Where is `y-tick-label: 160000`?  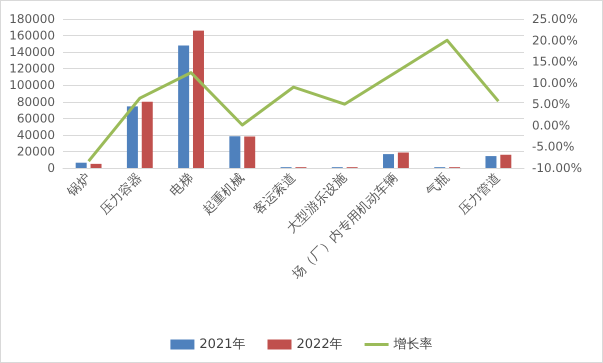
y-tick-label: 160000 is located at coordinates (32, 35).